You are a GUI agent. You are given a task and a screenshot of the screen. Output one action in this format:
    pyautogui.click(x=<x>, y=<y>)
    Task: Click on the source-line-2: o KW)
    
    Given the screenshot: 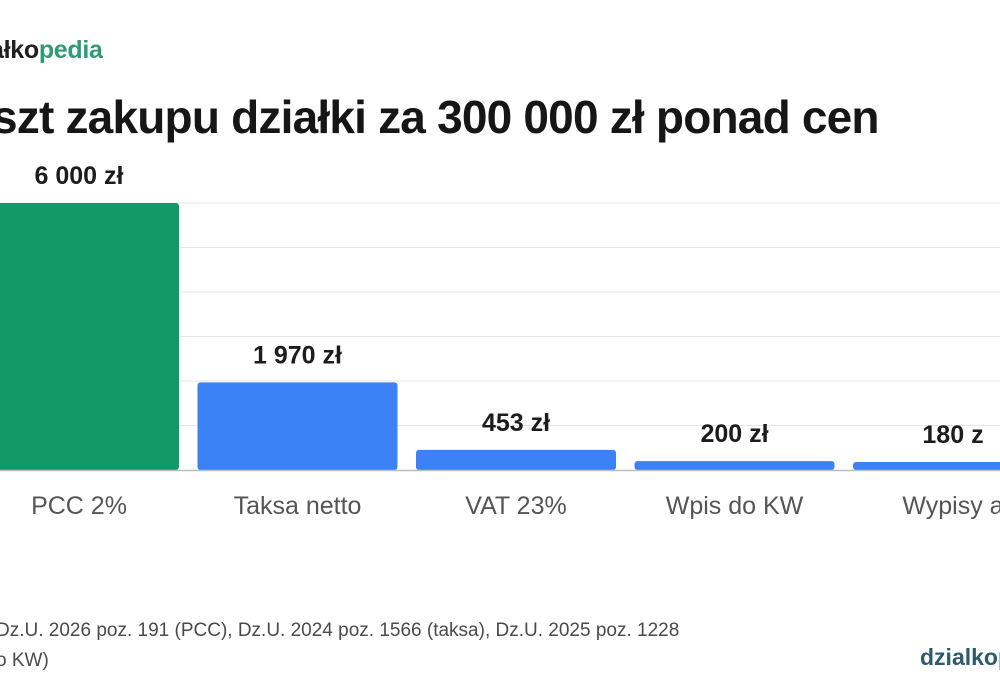 What is the action you would take?
    pyautogui.click(x=24, y=660)
    